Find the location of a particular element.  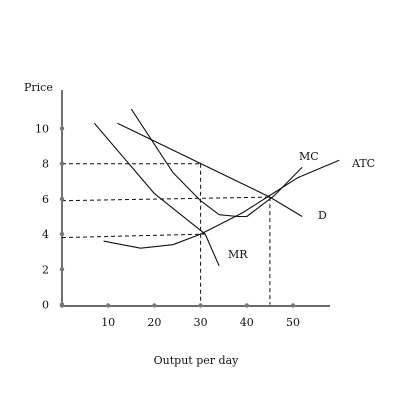

series-line-mc is located at coordinates (216, 163).